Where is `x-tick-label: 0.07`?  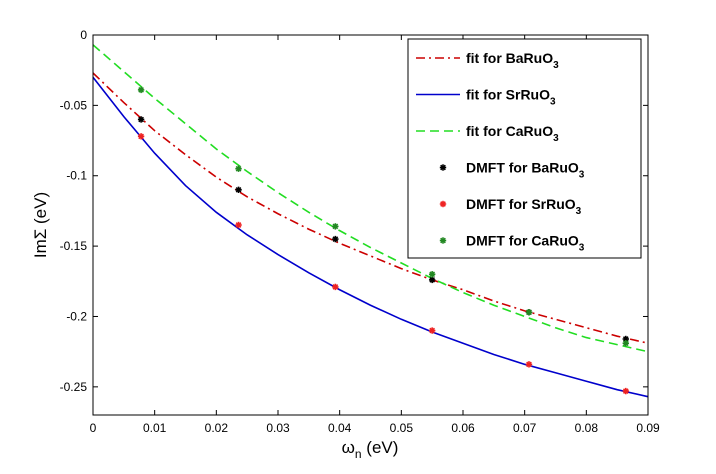
x-tick-label: 0.07 is located at coordinates (525, 428).